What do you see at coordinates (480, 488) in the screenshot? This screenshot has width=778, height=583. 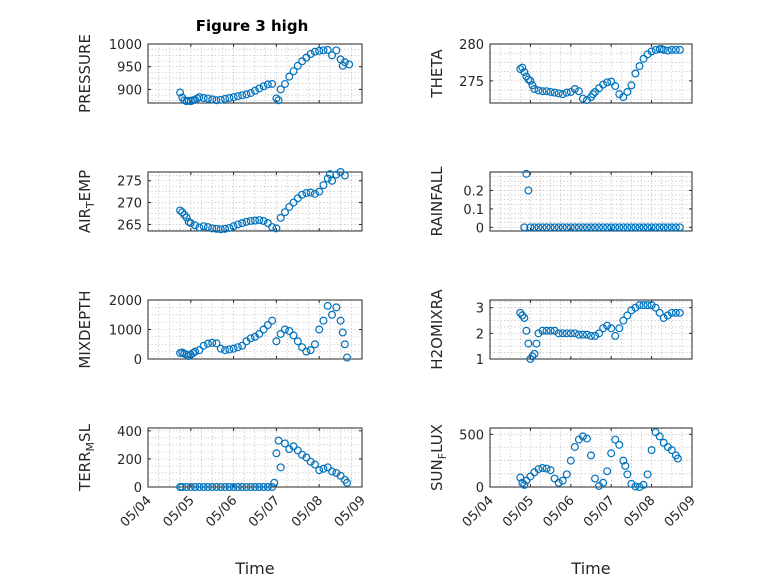 I see `y-tick-label: 0` at bounding box center [480, 488].